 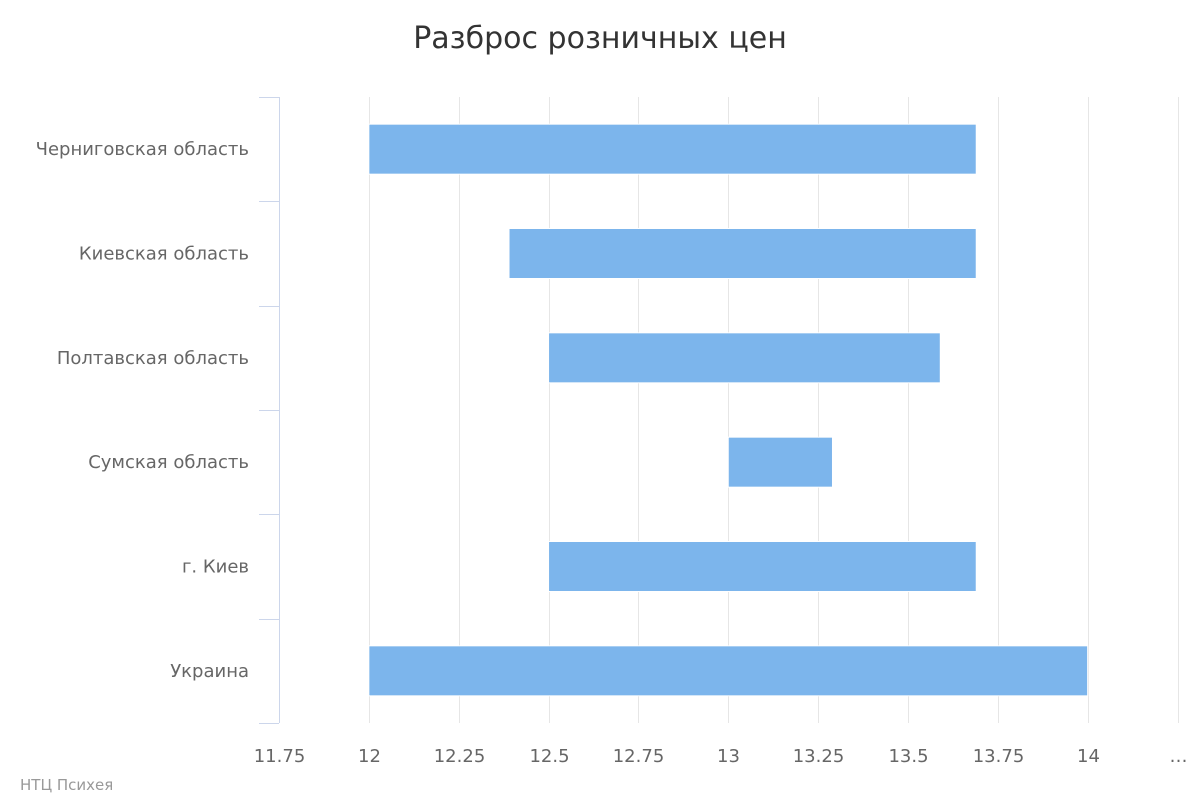 I want to click on y-category-label: Сумская область, so click(x=168, y=462).